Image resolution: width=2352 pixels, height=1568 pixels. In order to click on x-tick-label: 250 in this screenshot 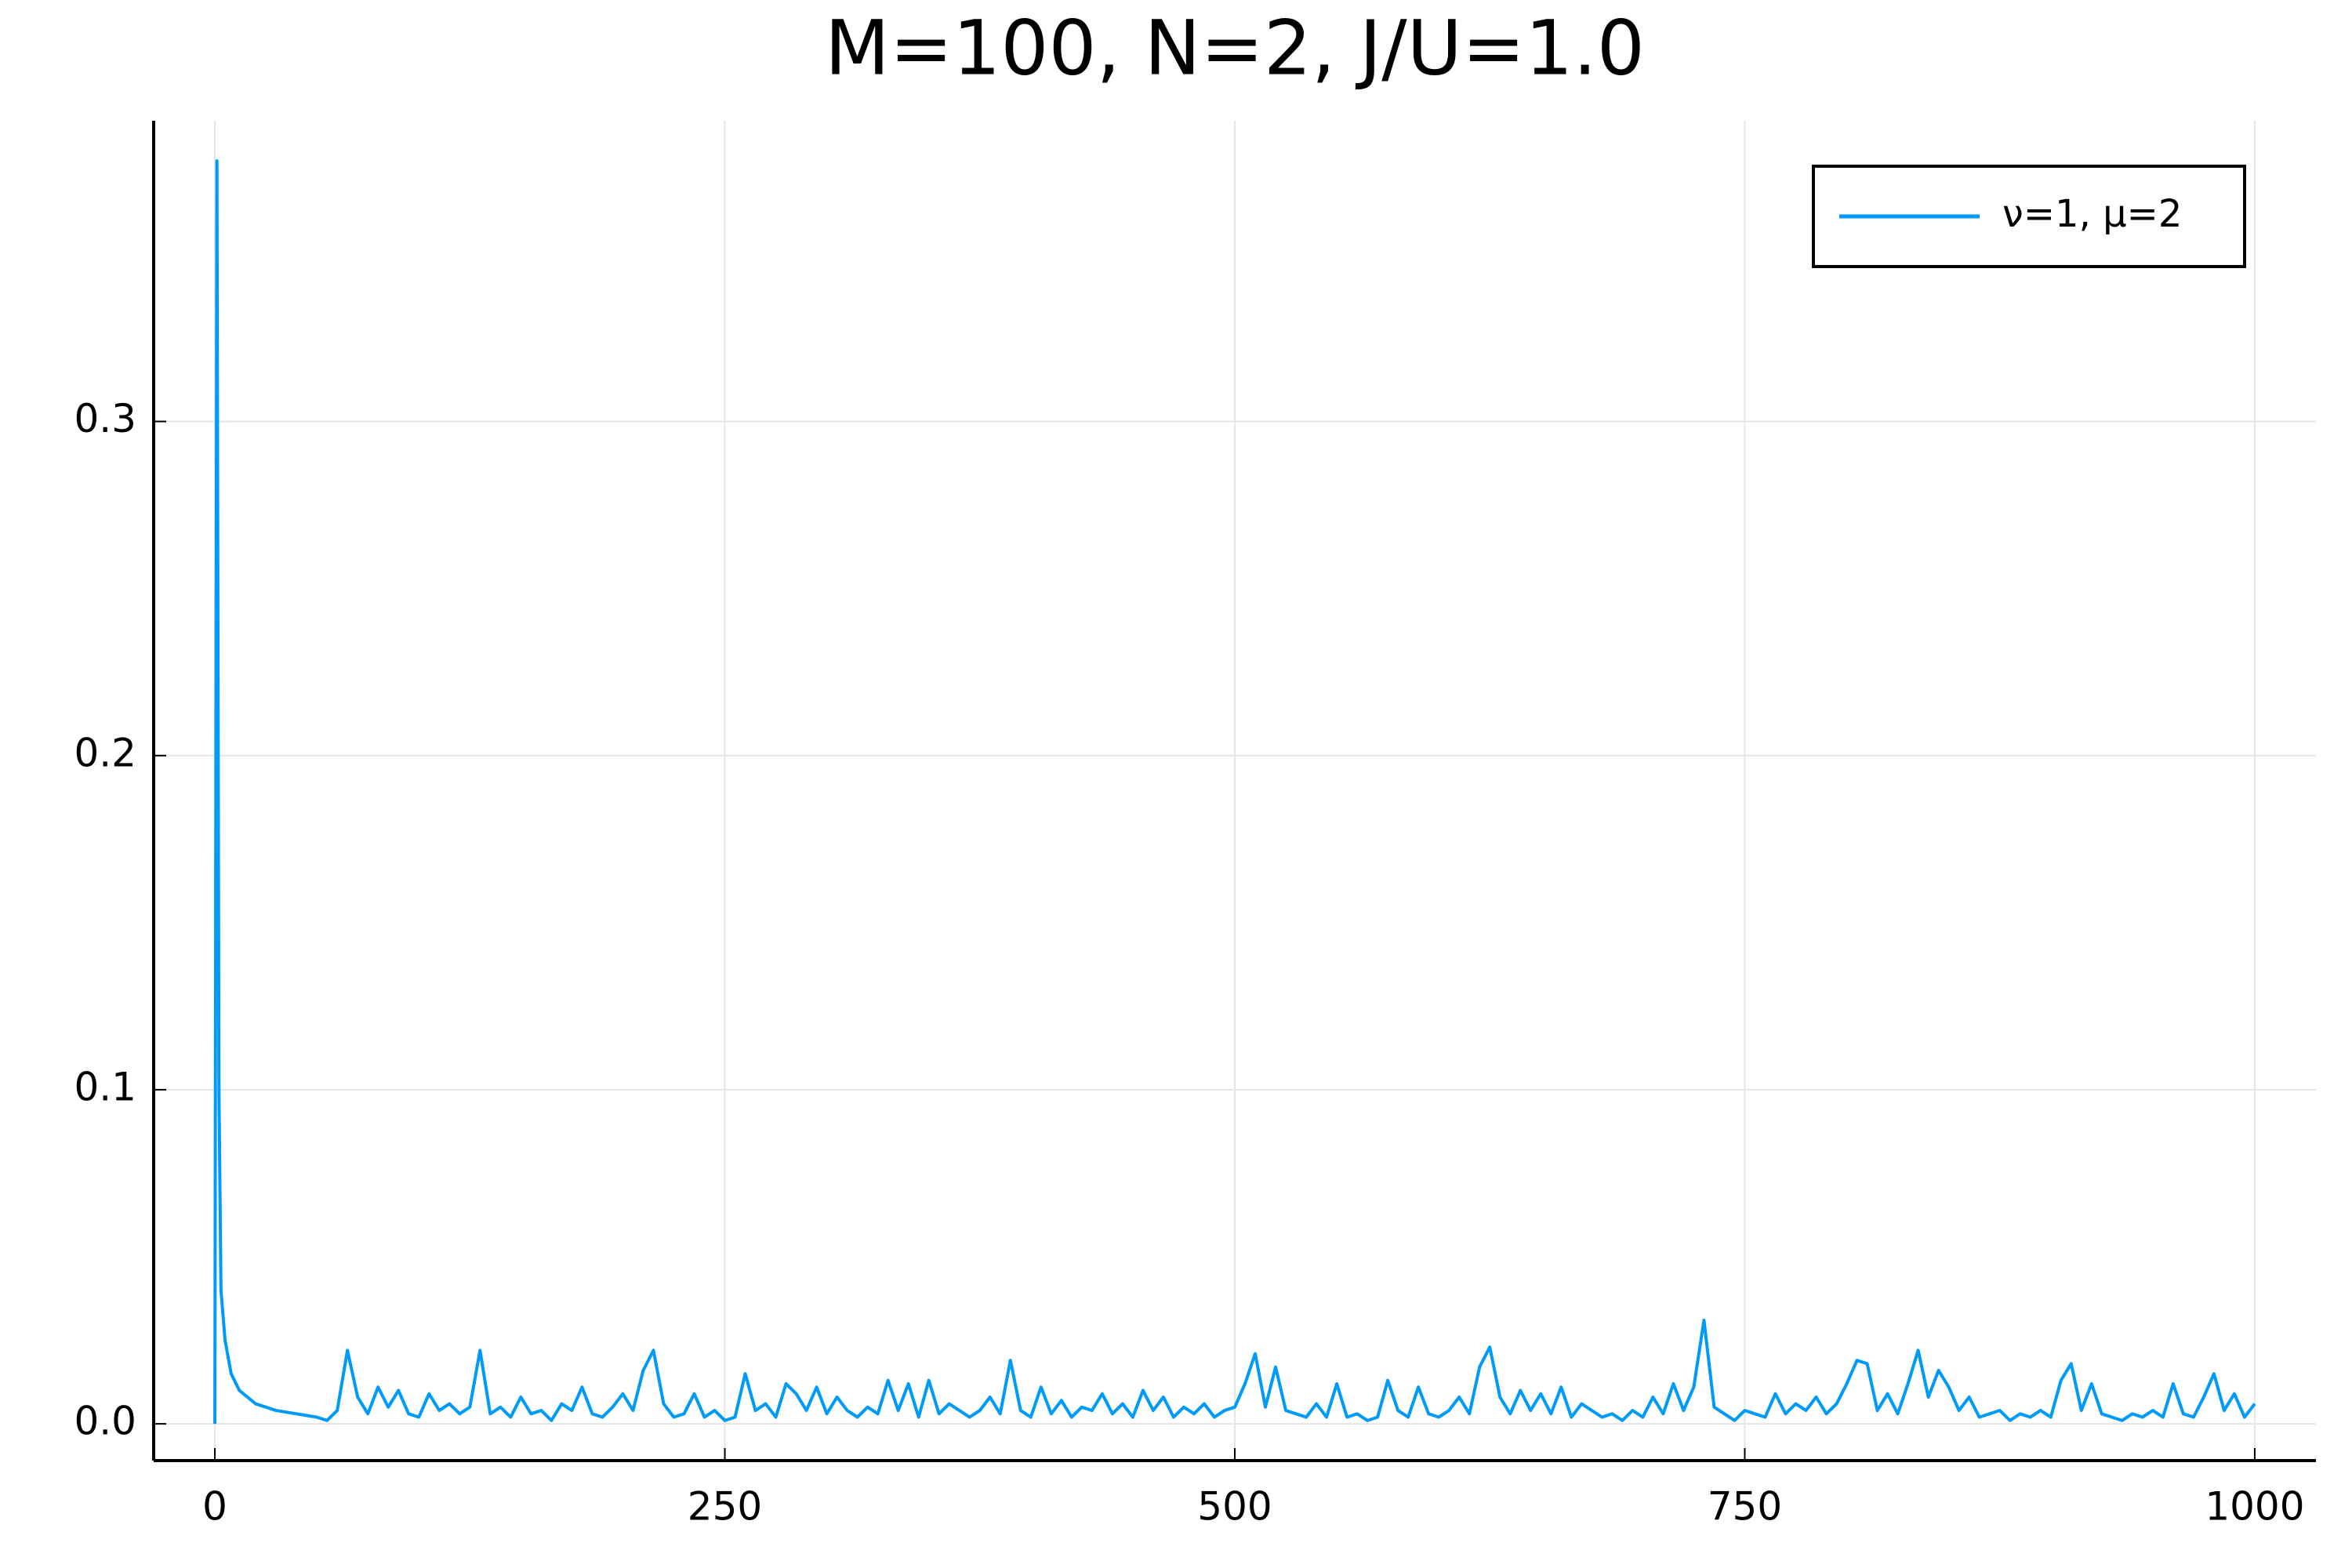, I will do `click(725, 1507)`.